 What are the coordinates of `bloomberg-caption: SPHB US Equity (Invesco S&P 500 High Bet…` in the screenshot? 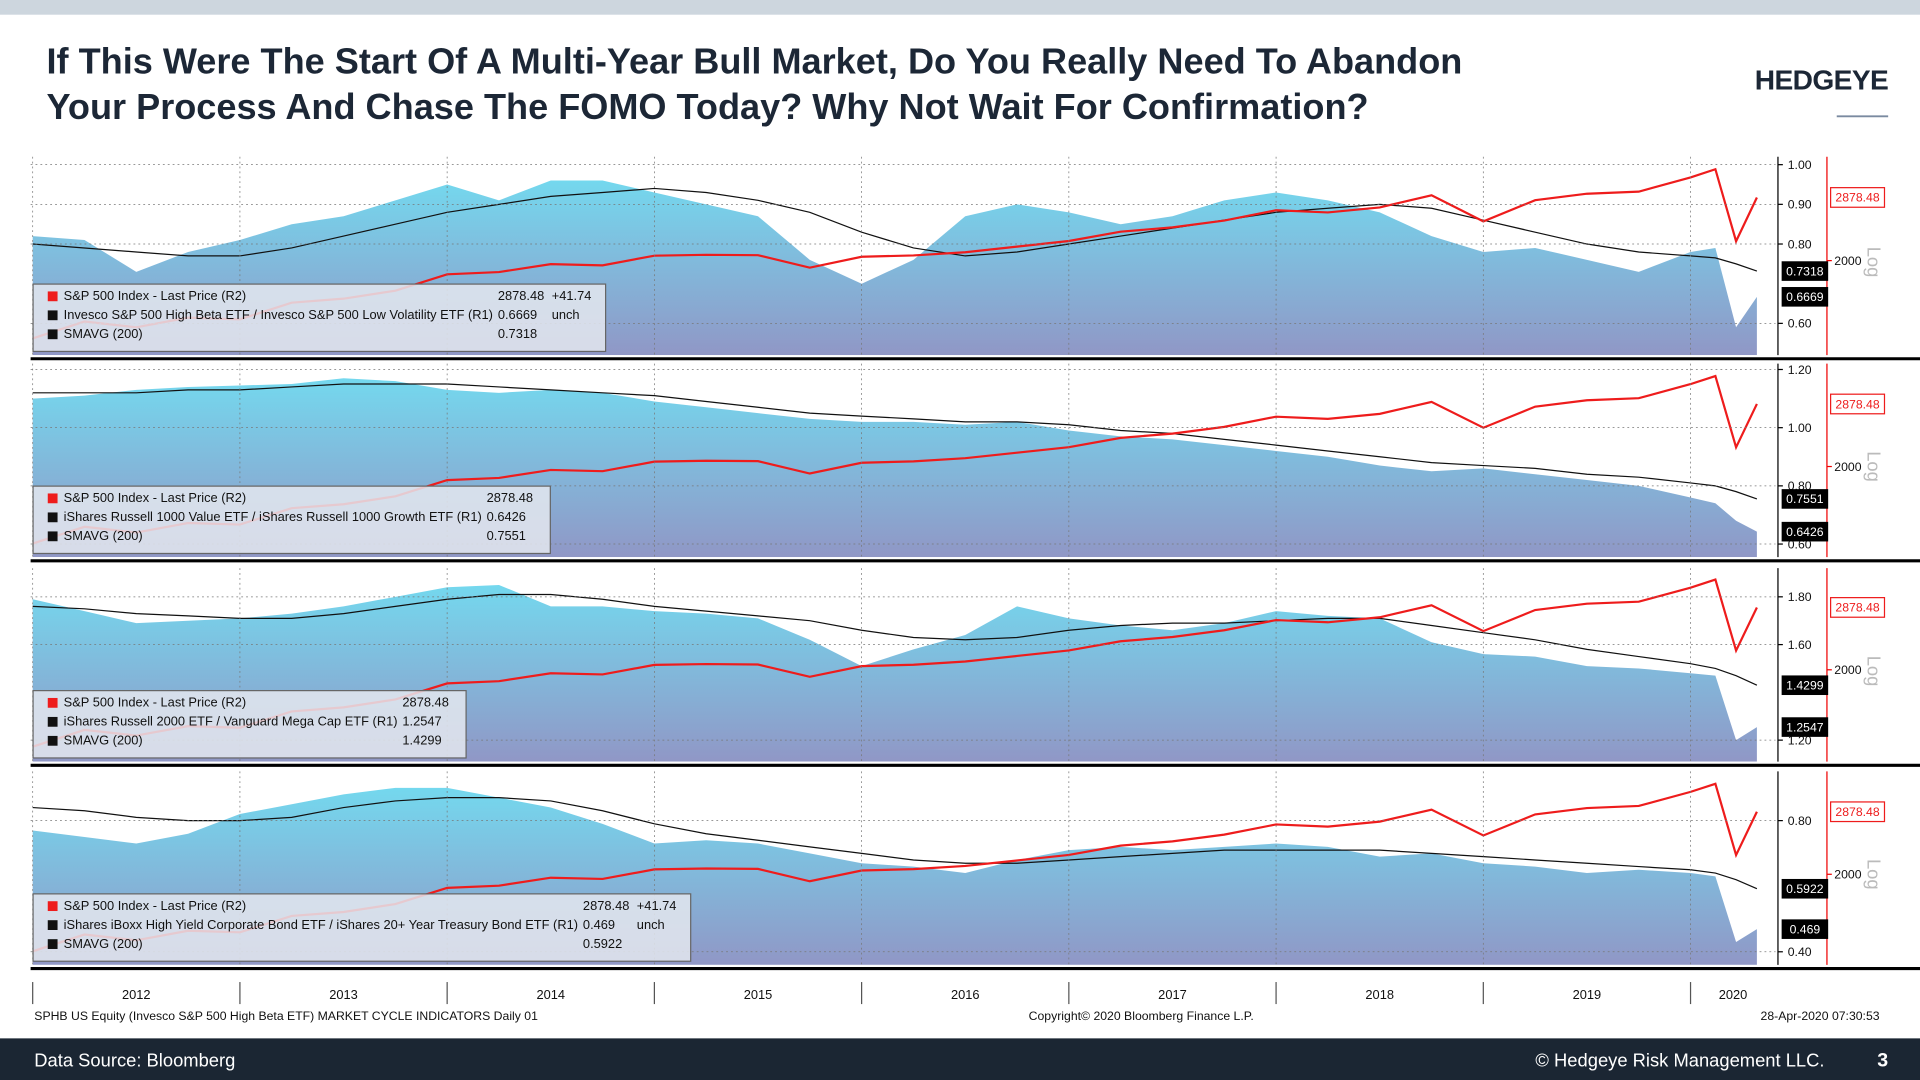 It's located at (286, 1016).